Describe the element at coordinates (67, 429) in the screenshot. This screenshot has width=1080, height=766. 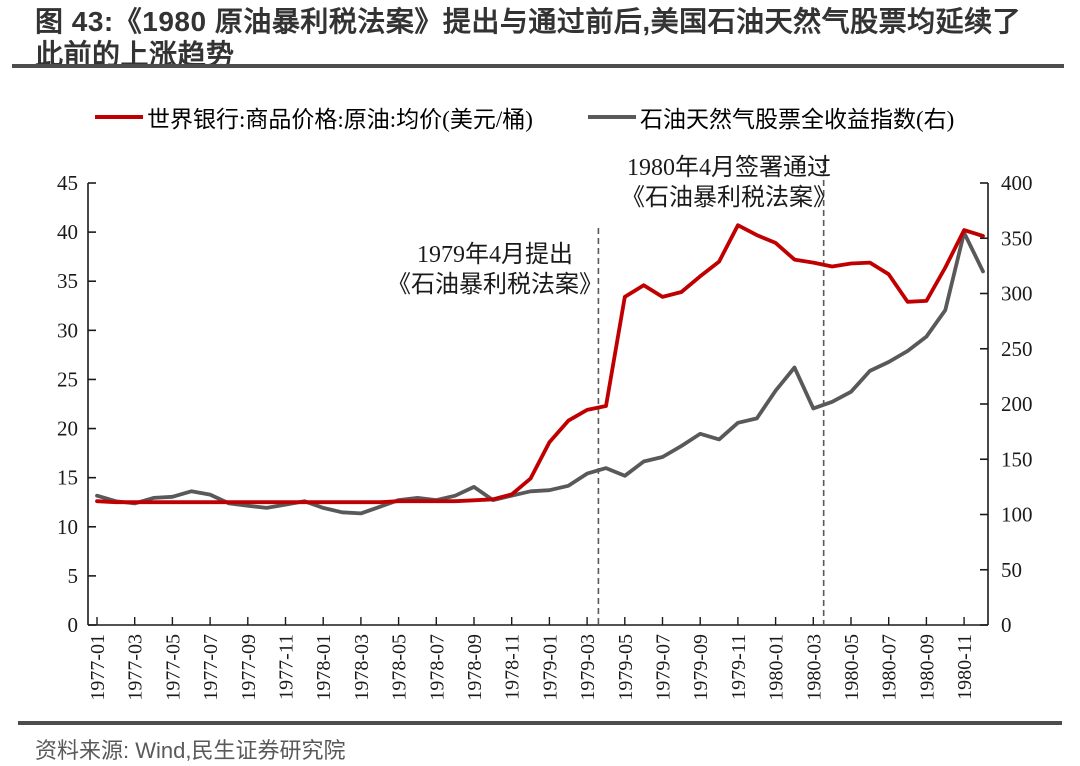
I see `left-axis-tick-label: 20` at that location.